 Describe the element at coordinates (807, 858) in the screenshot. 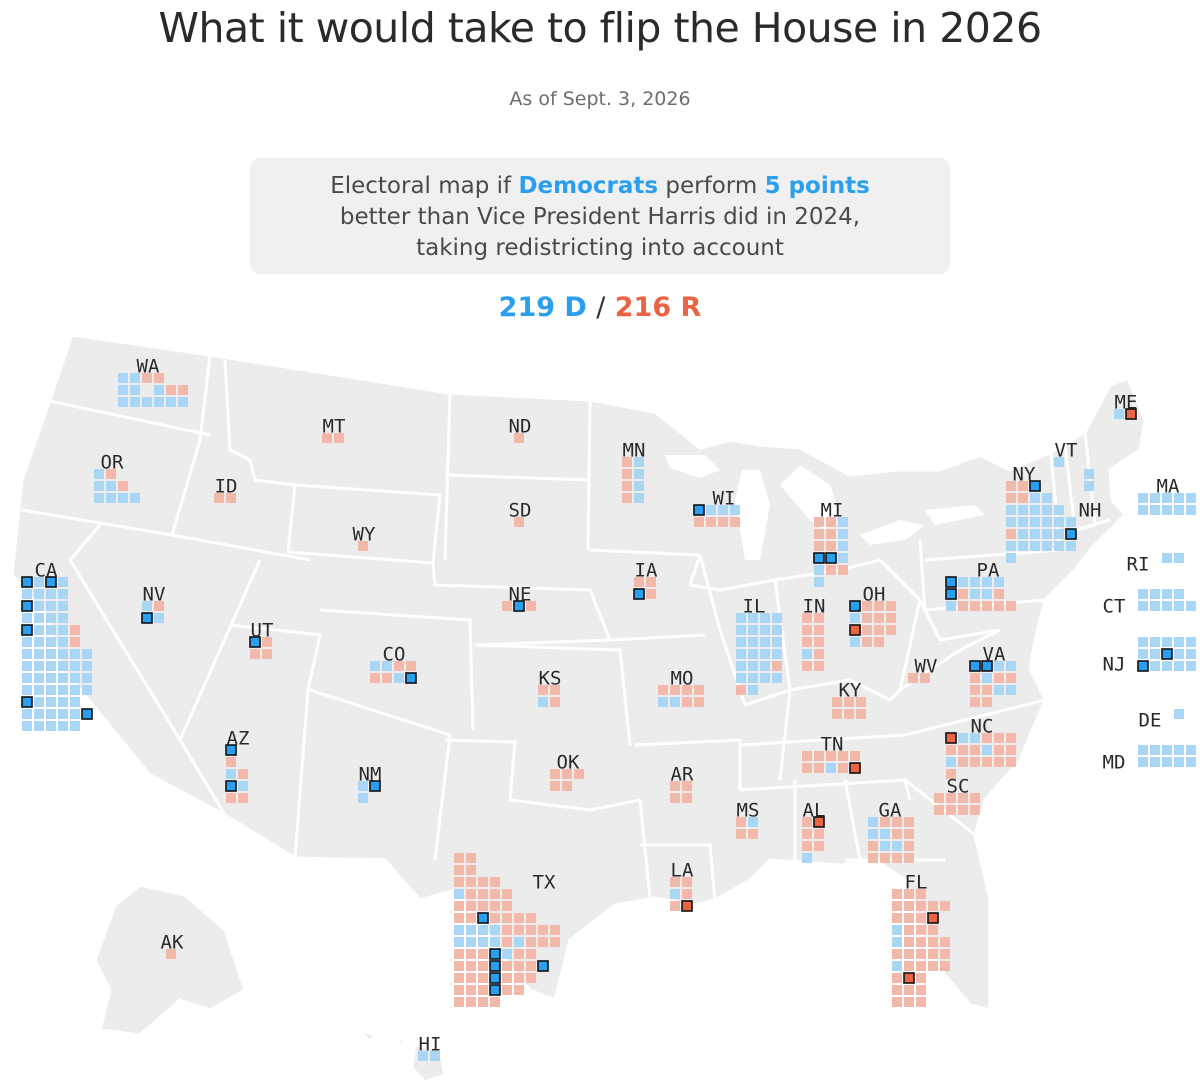

I see `district-tile-al-dem` at that location.